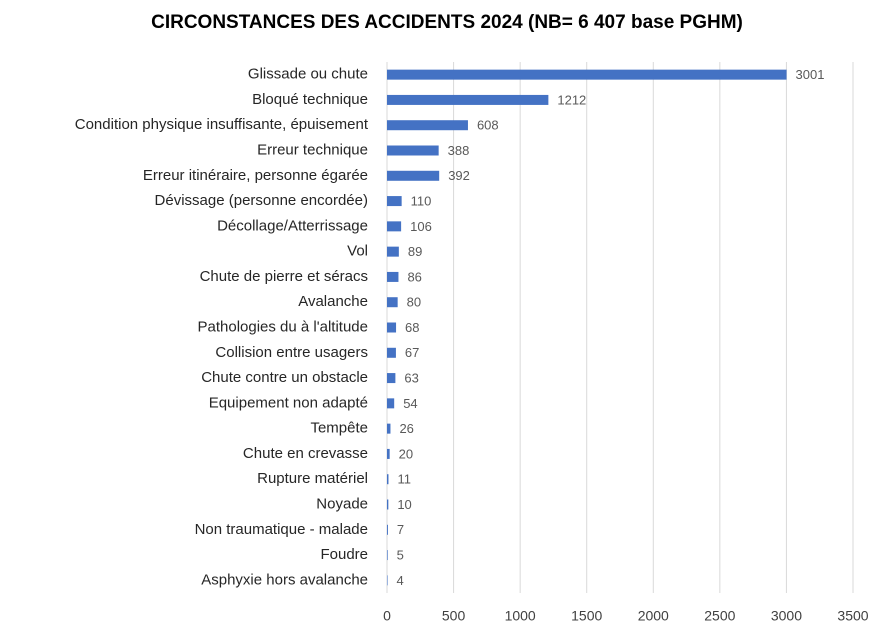  What do you see at coordinates (421, 226) in the screenshot?
I see `value-label: 106` at bounding box center [421, 226].